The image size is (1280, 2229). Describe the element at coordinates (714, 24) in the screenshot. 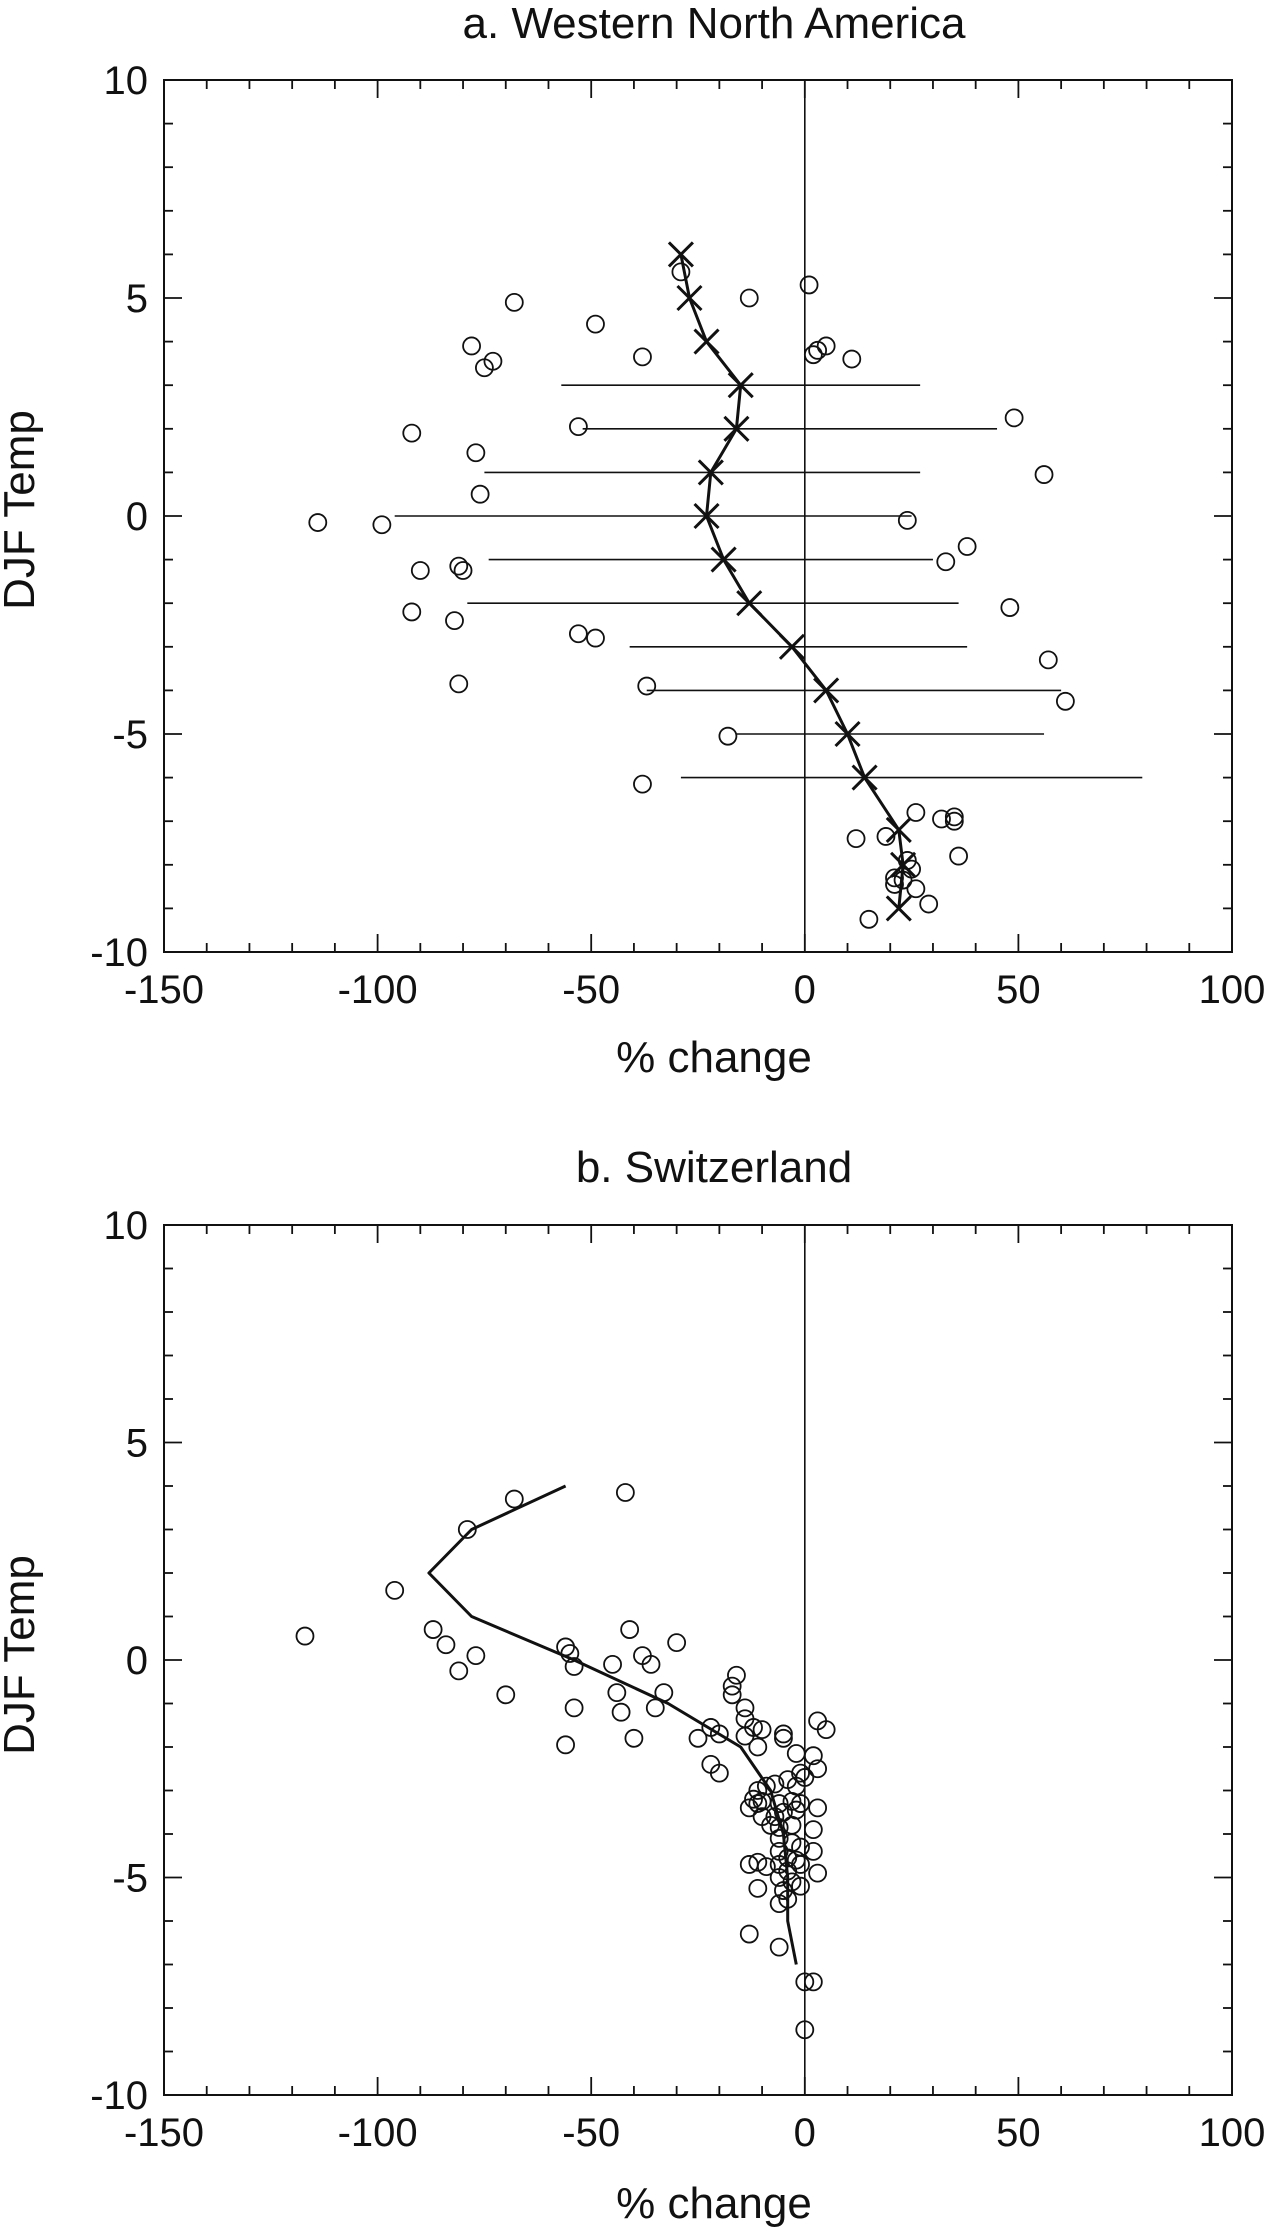

I see `chart-title: a. Western North America` at that location.